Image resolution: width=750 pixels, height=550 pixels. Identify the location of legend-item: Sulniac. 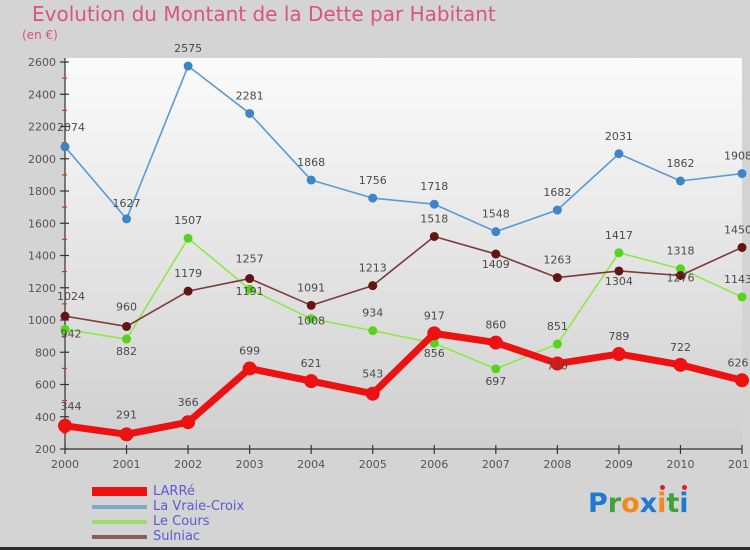
(242, 536).